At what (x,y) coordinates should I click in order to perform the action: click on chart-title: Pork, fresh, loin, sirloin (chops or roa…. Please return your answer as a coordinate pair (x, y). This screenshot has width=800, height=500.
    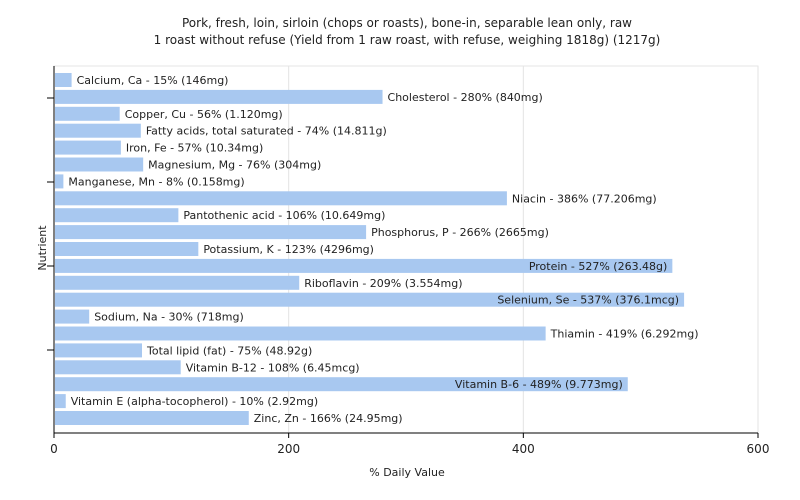
    Looking at the image, I should click on (407, 23).